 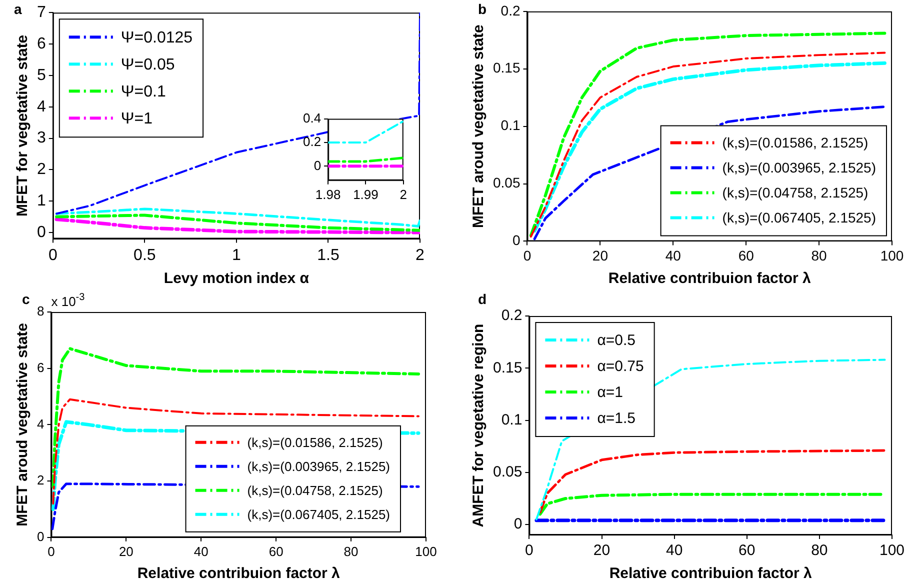 What do you see at coordinates (236, 255) in the screenshot?
I see `x-tick-label: 1` at bounding box center [236, 255].